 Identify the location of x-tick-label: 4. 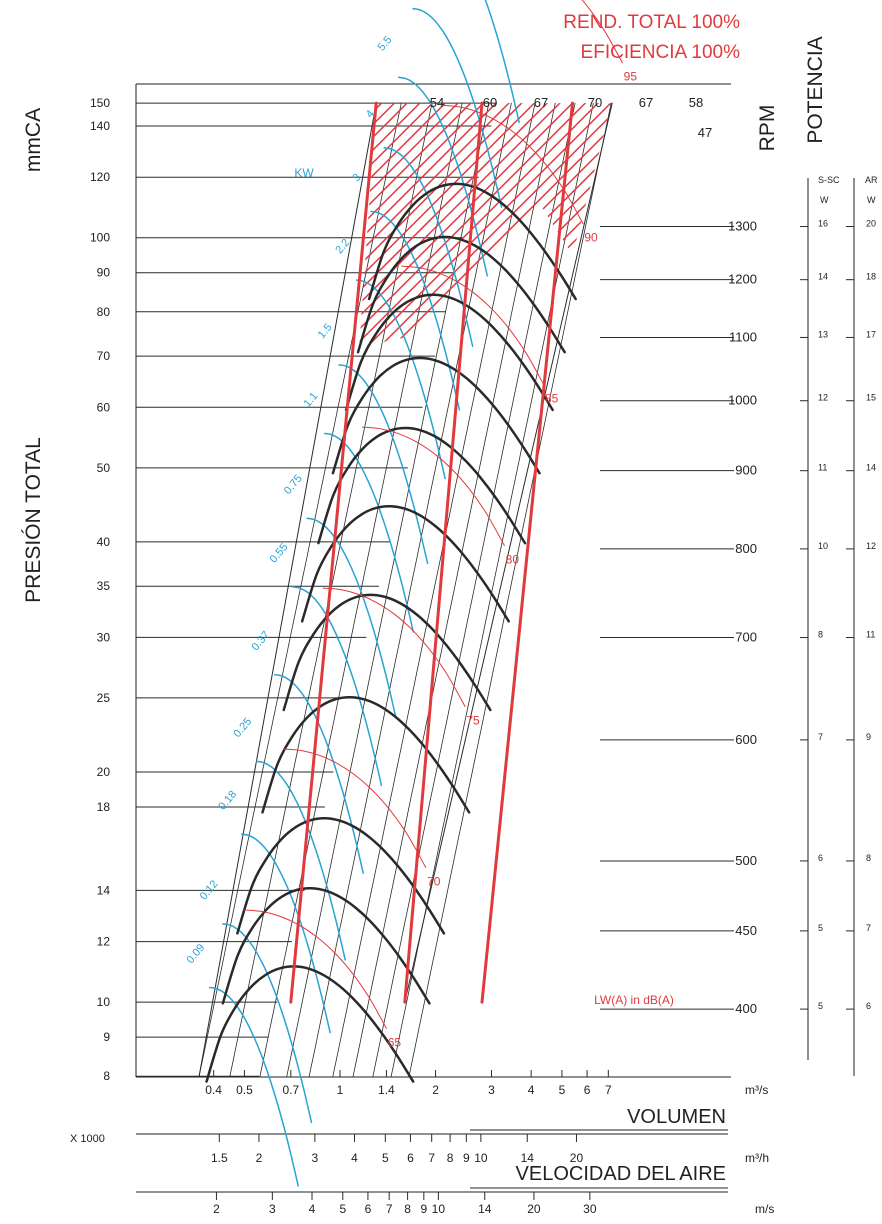
(531, 1090).